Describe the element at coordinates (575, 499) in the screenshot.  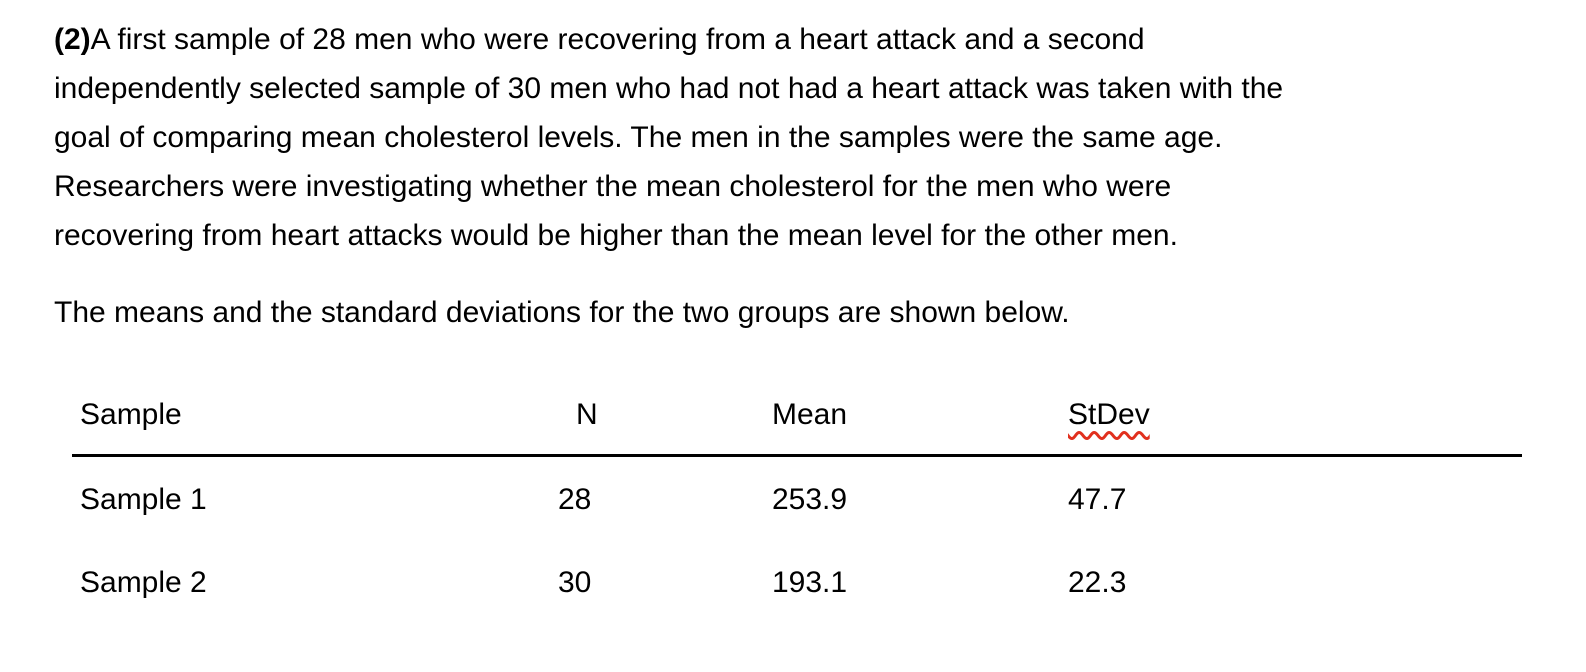
I see `cell-n-value: 28` at that location.